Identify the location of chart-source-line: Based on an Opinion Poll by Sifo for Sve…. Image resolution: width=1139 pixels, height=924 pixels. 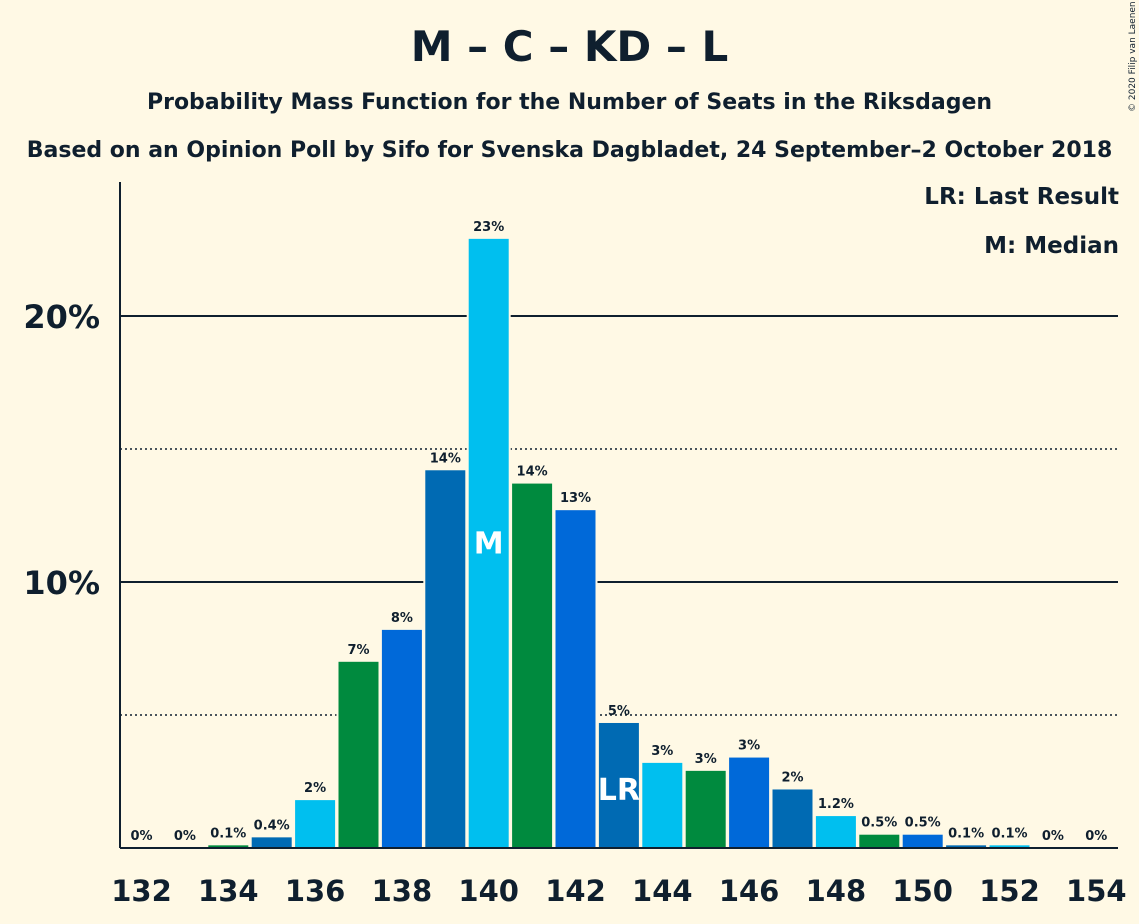
(569, 150).